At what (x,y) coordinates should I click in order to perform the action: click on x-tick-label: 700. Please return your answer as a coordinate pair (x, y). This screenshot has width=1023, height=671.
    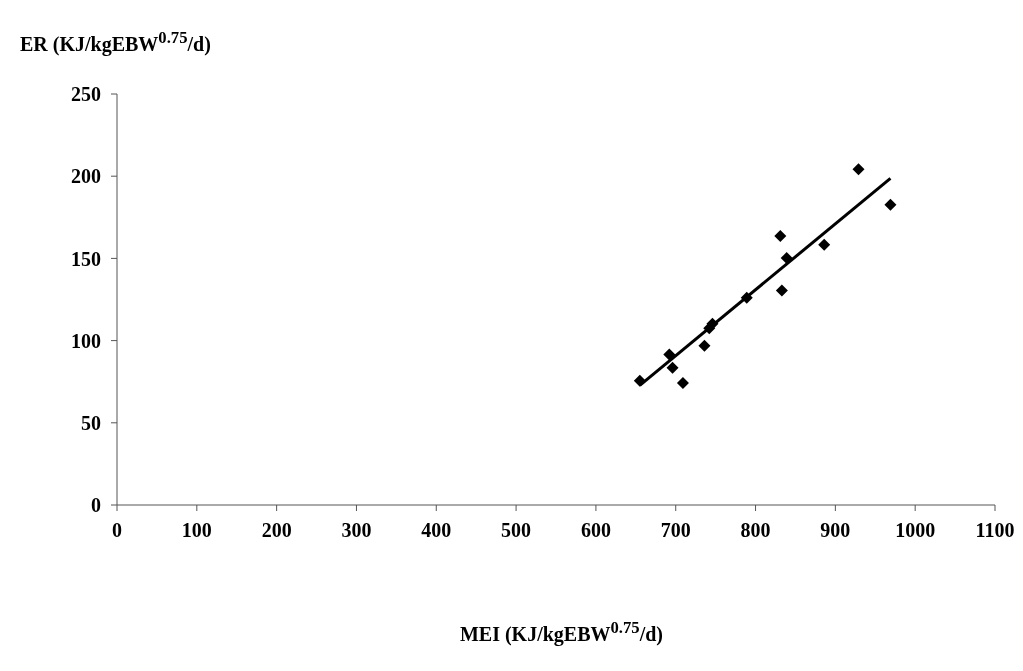
    Looking at the image, I should click on (675, 530).